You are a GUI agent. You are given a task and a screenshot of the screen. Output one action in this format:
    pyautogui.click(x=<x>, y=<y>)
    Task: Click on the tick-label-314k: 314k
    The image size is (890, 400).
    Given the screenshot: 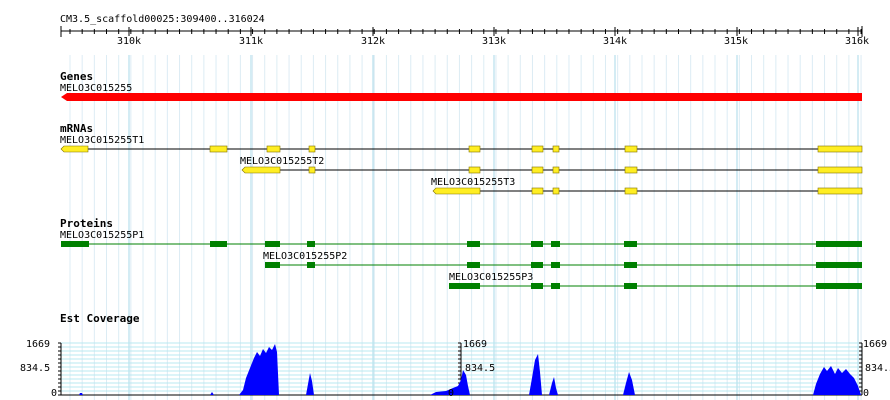 What is the action you would take?
    pyautogui.click(x=615, y=41)
    